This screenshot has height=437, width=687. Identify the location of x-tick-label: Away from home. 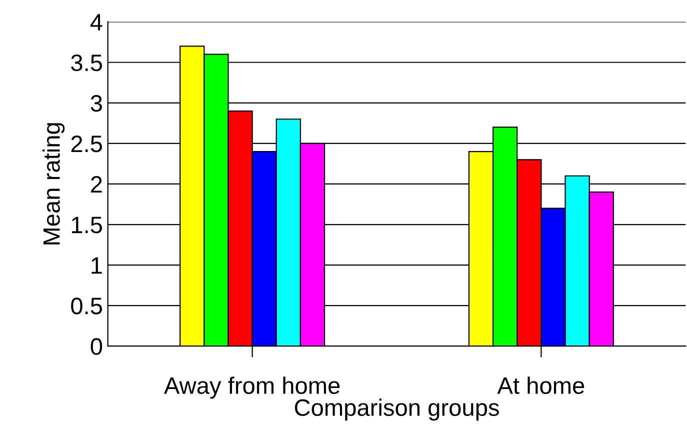
(252, 387).